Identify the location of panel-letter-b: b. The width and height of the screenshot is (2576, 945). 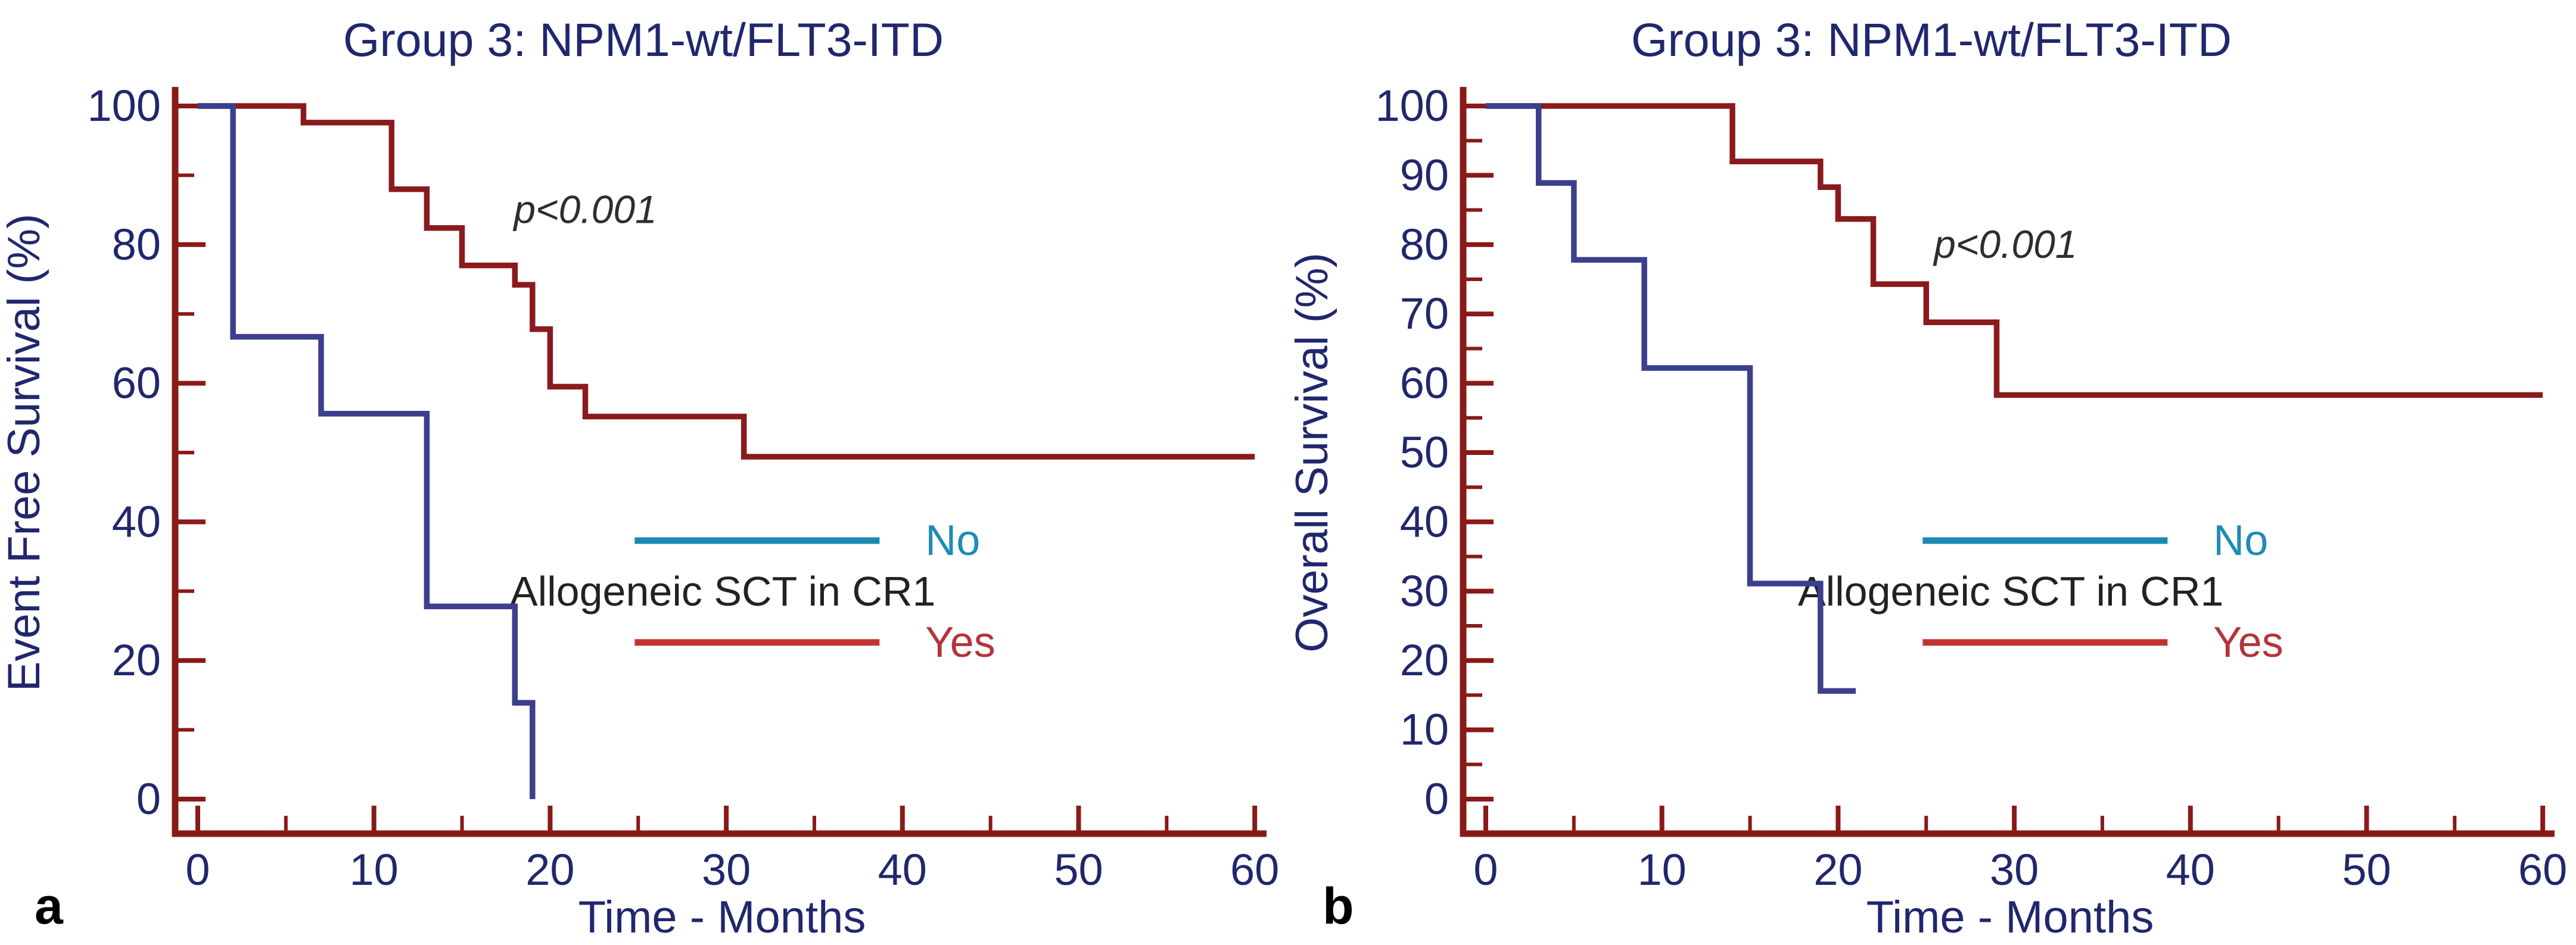
(1338, 906).